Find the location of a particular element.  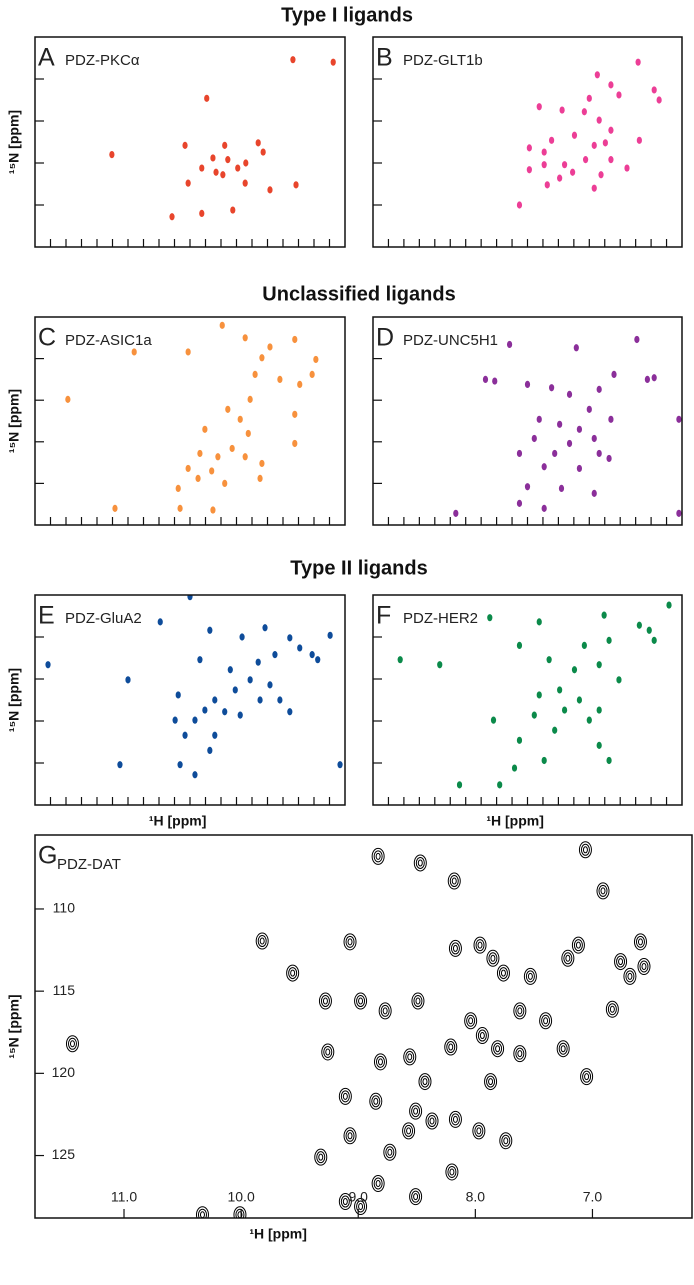

x-tick-label: 8.0 is located at coordinates (476, 1197).